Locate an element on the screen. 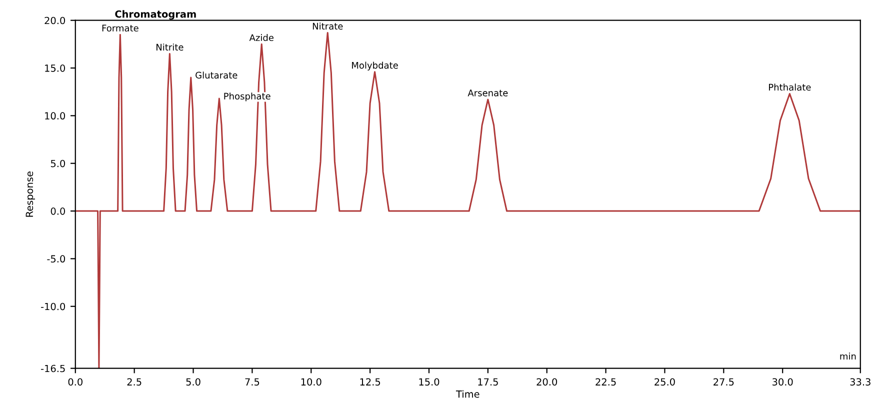  x-tick-label: 17.5 is located at coordinates (488, 382).